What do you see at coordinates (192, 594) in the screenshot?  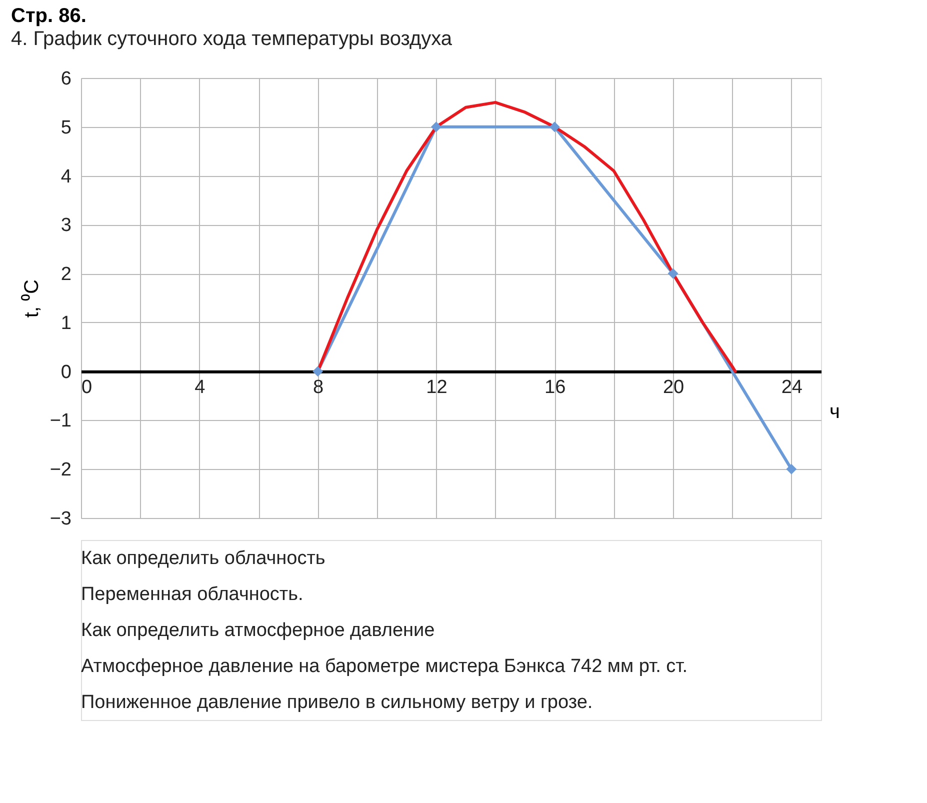 I see `text: Переменная облачность.` at bounding box center [192, 594].